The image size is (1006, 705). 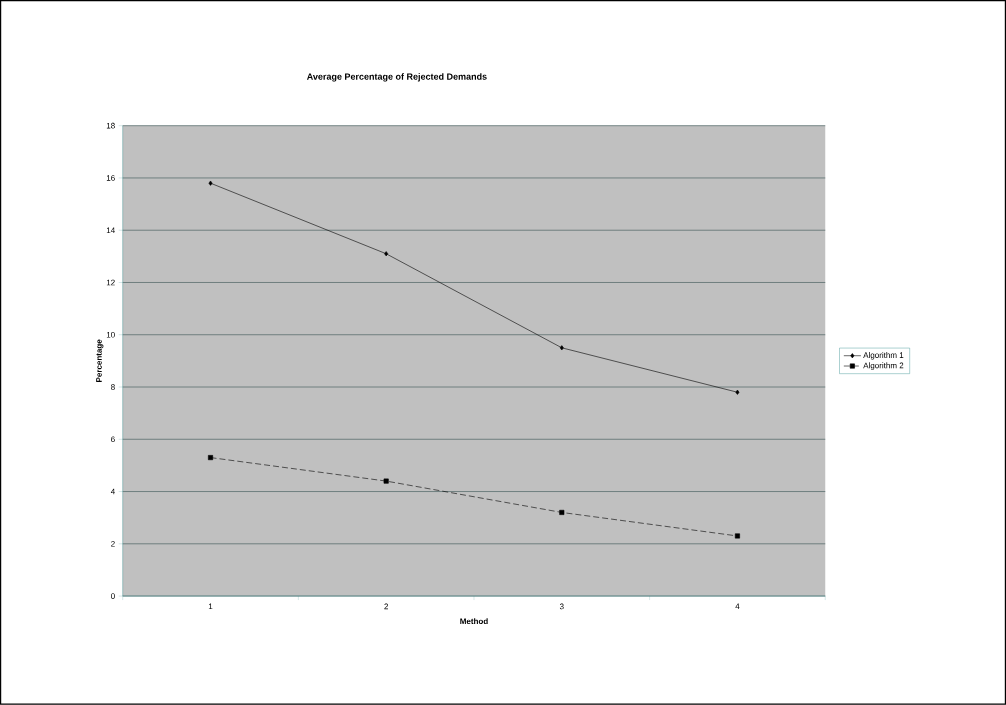 What do you see at coordinates (110, 282) in the screenshot?
I see `y-tick-label: 12` at bounding box center [110, 282].